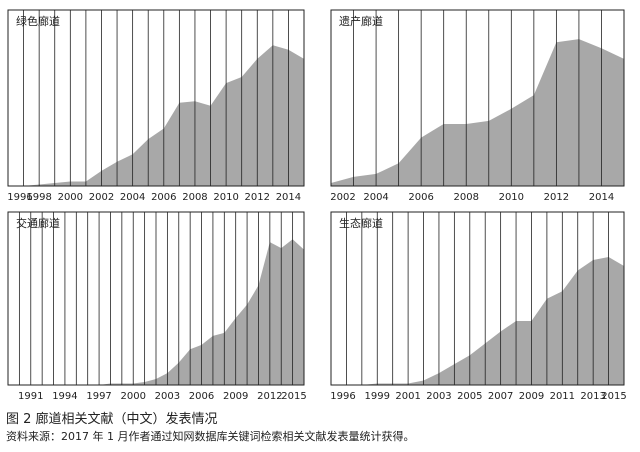  Describe the element at coordinates (500, 396) in the screenshot. I see `x-tick-label: 2007` at that location.